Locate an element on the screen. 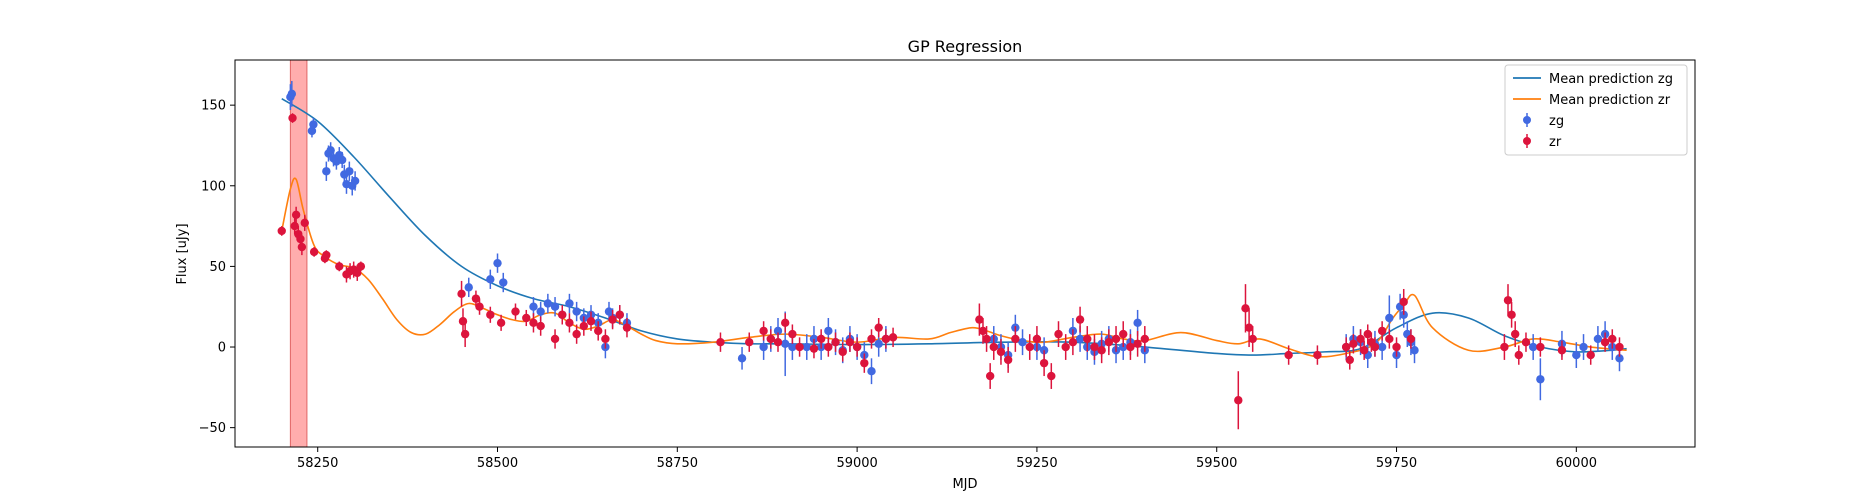  y-tick-label: 150 is located at coordinates (213, 106).